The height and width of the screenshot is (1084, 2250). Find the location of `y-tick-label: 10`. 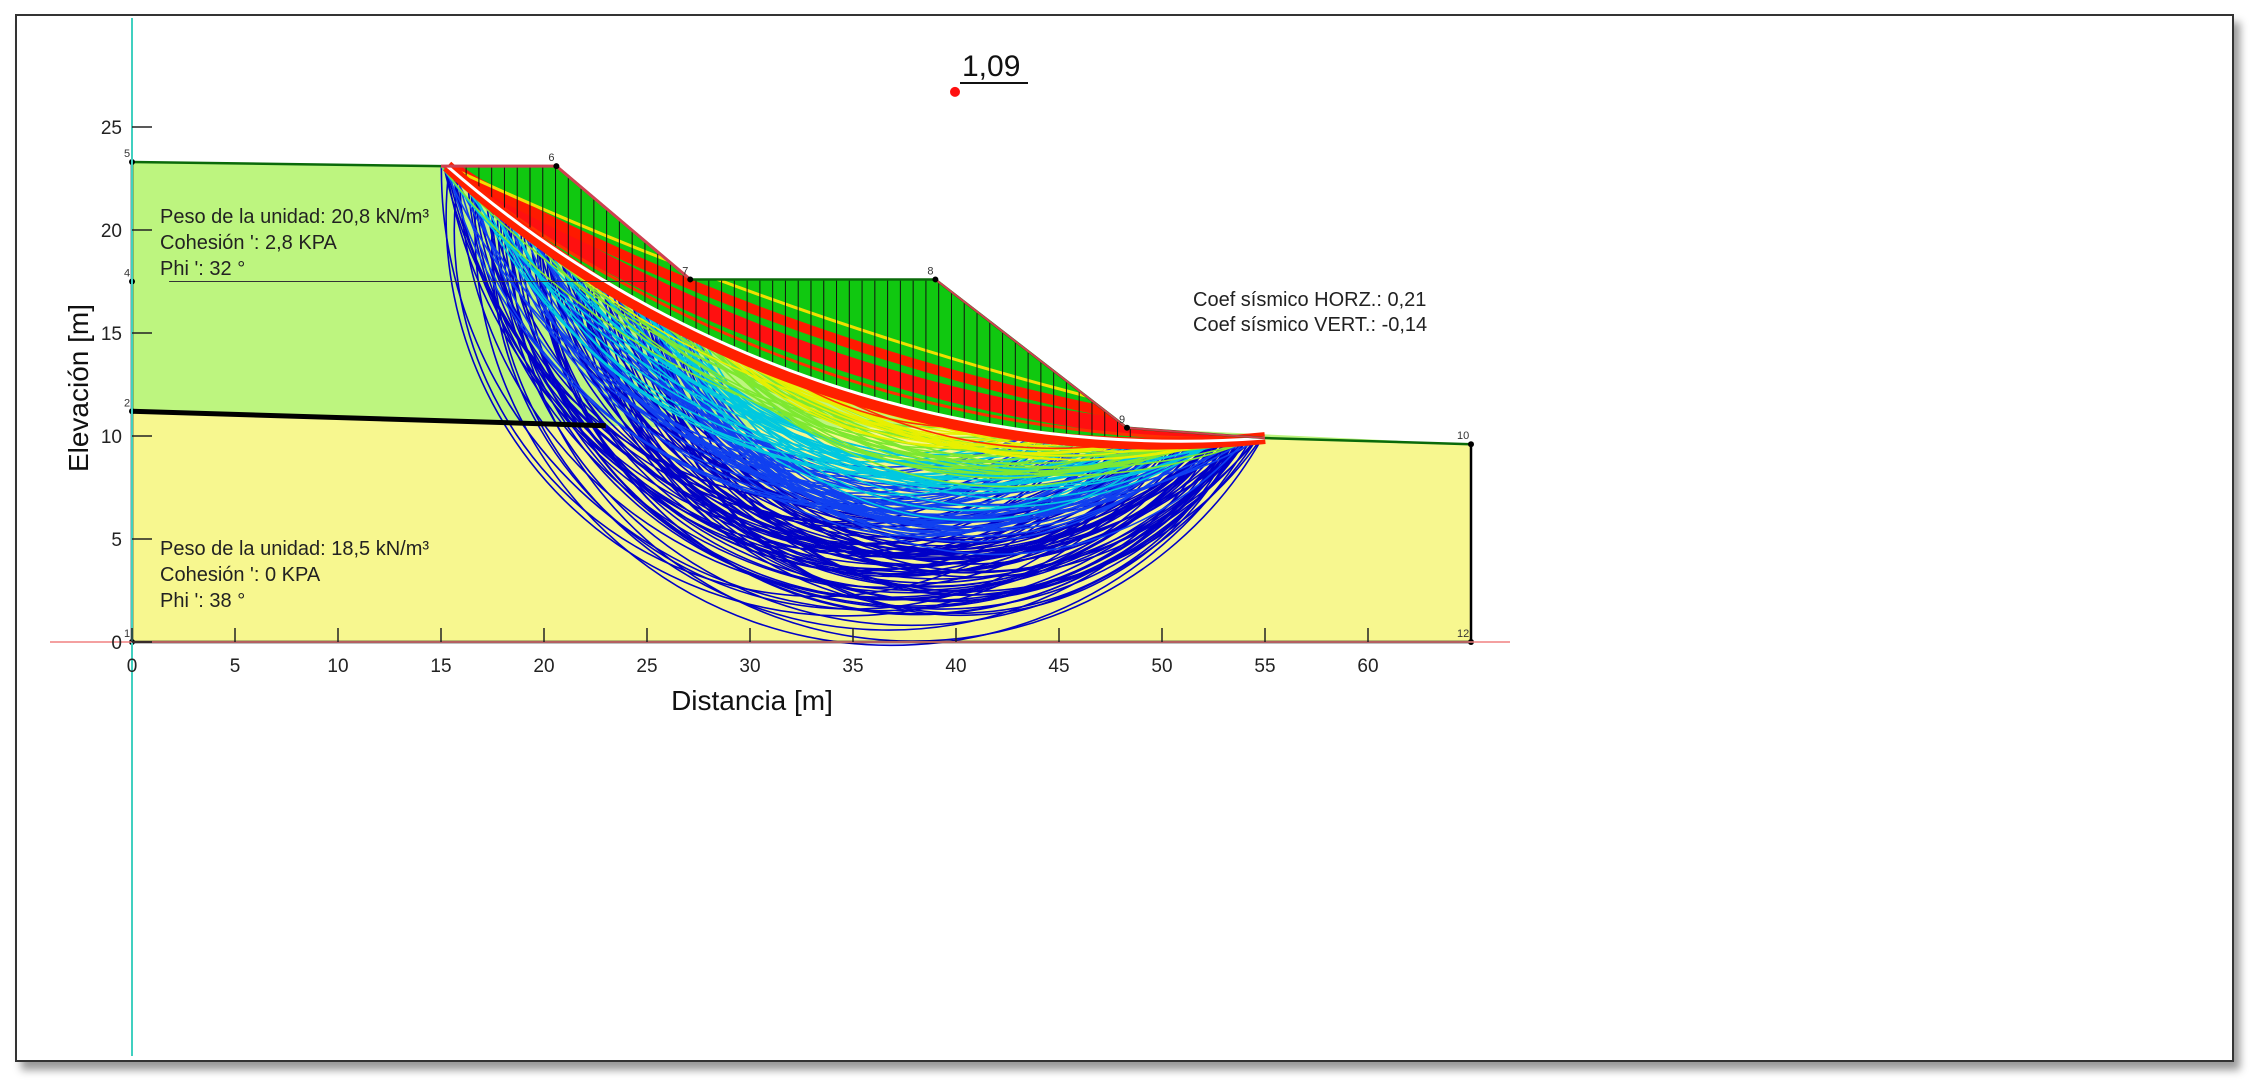

y-tick-label: 10 is located at coordinates (111, 437).